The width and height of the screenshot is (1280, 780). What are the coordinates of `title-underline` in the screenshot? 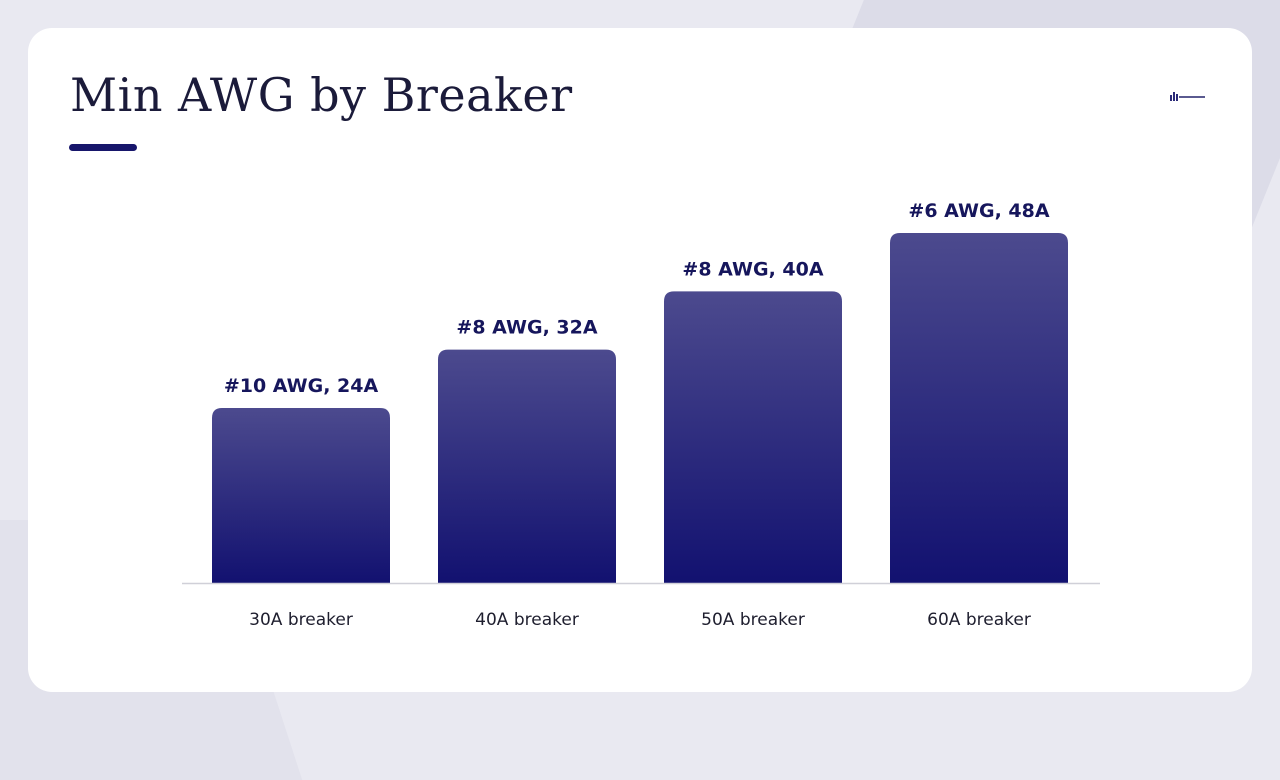 It's located at (103, 147).